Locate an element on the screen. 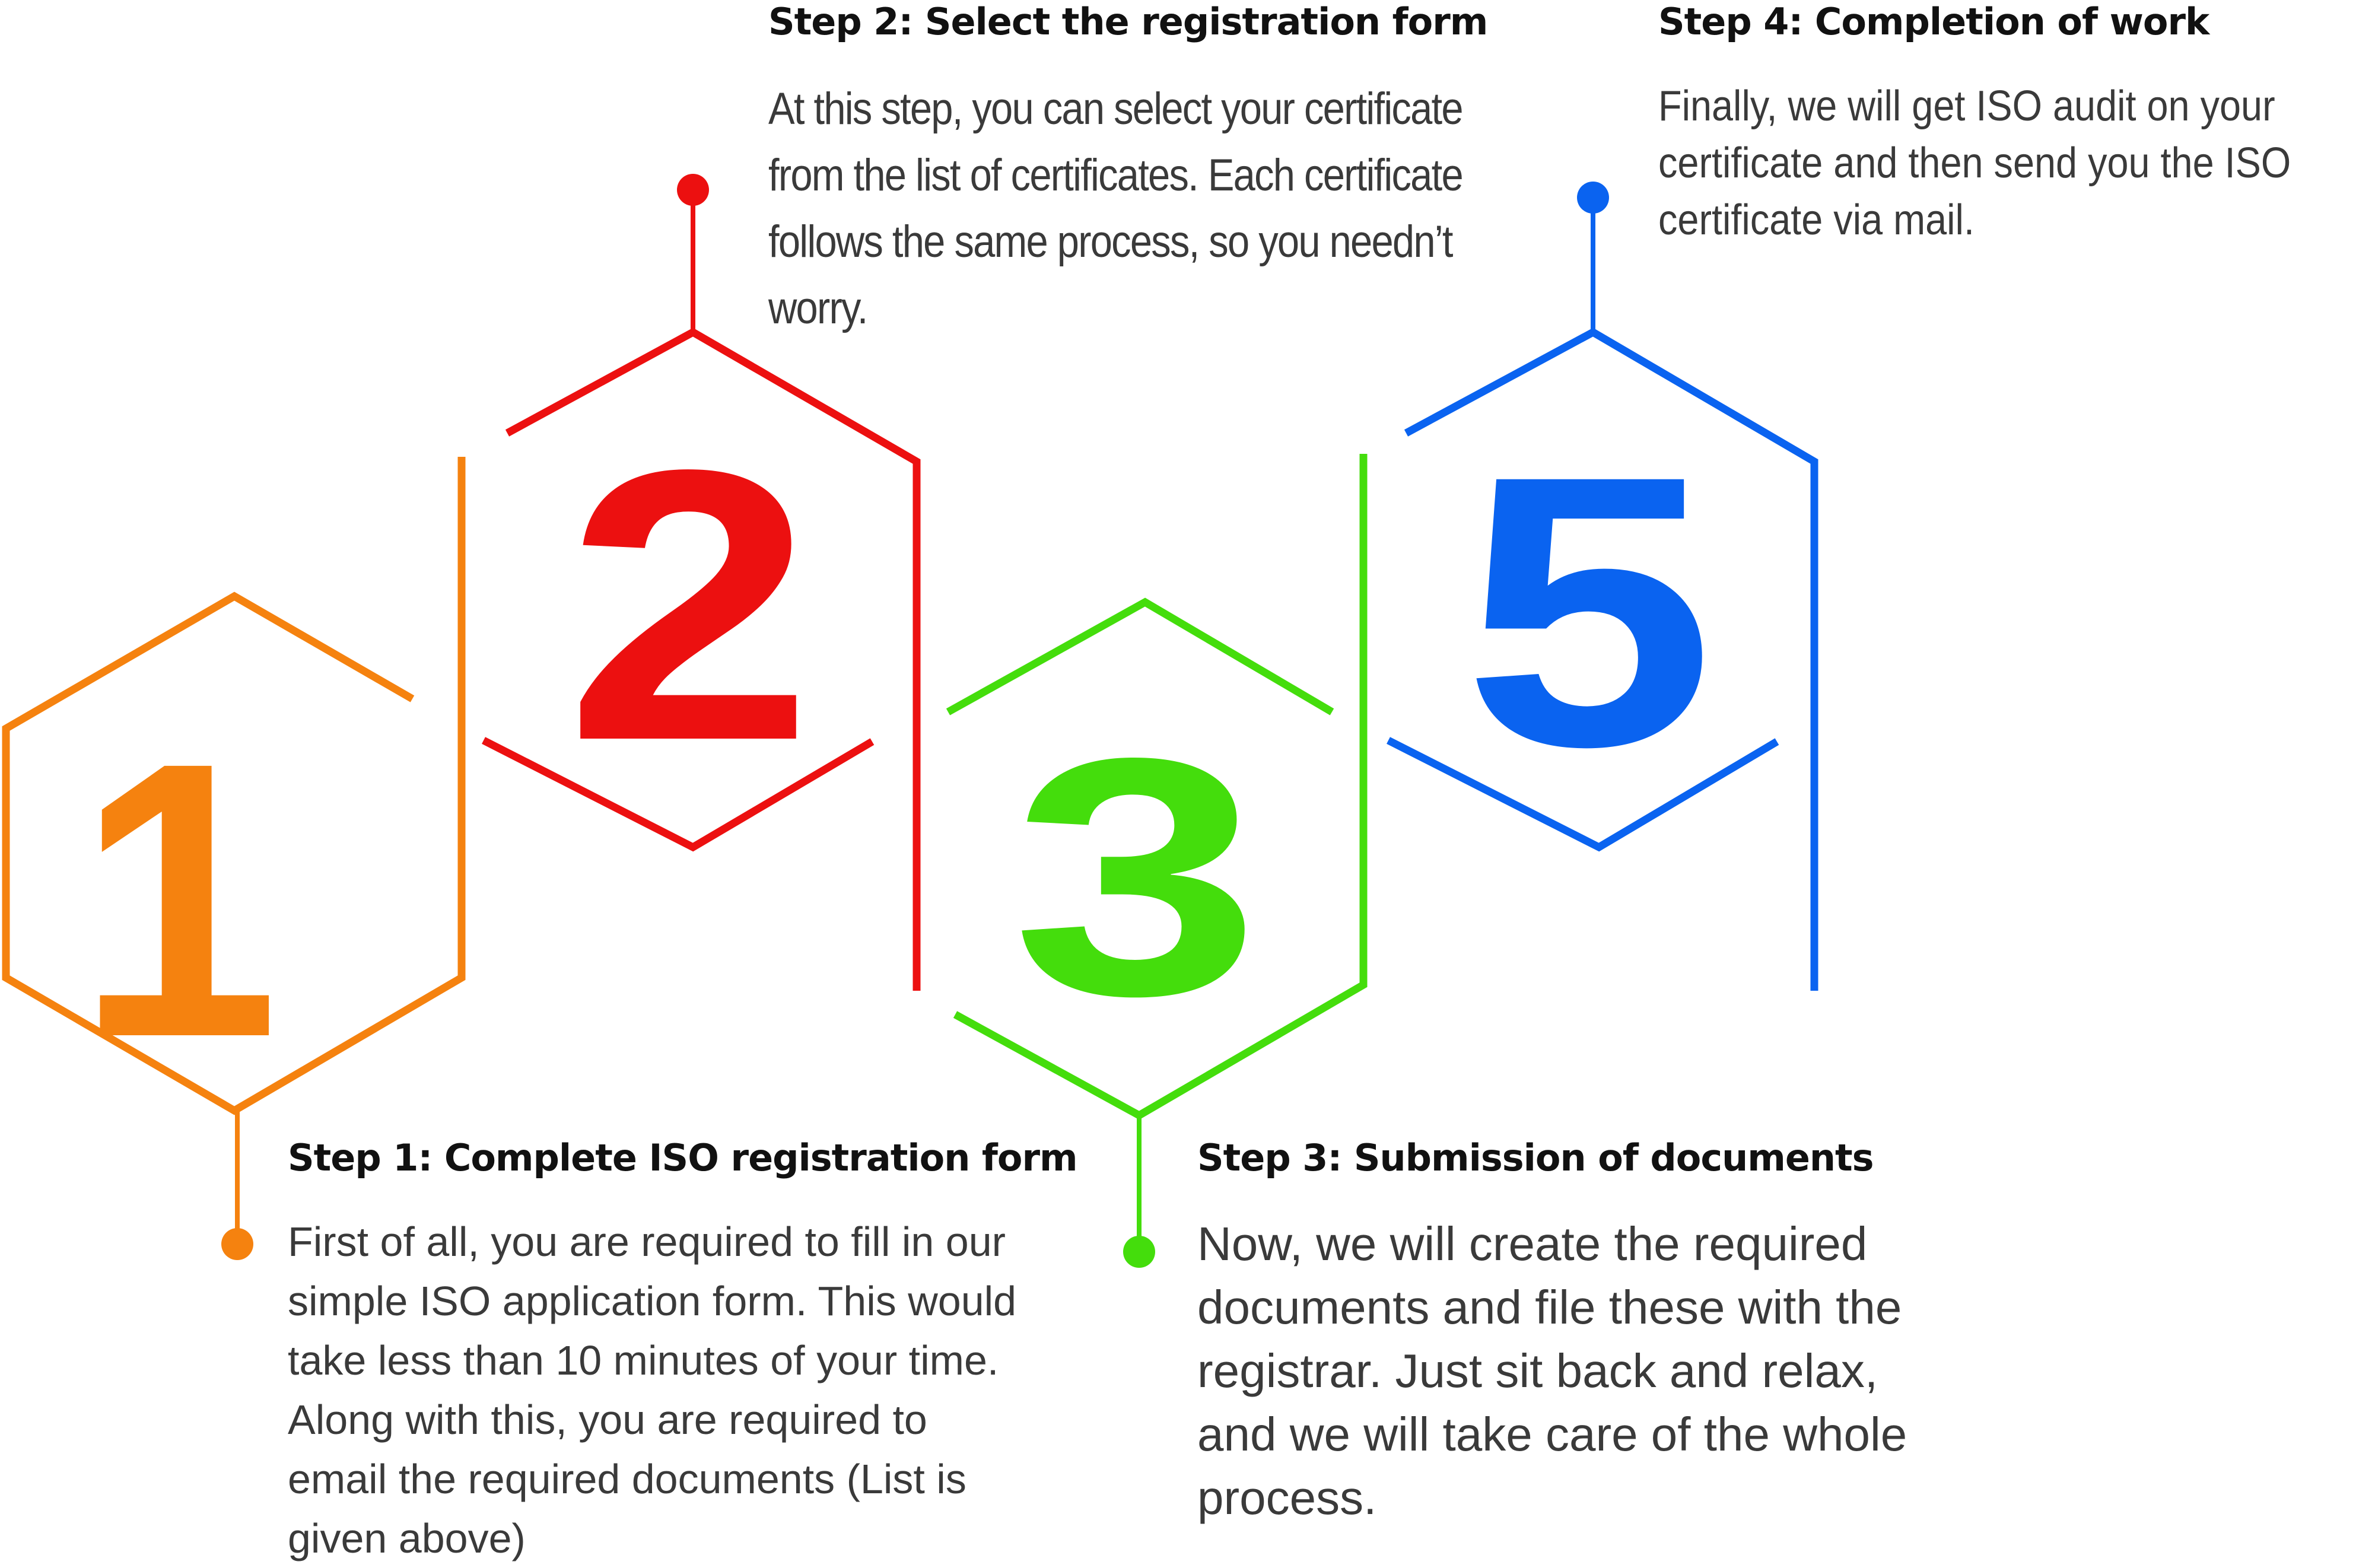  step-number-2: 2 is located at coordinates (689, 605).